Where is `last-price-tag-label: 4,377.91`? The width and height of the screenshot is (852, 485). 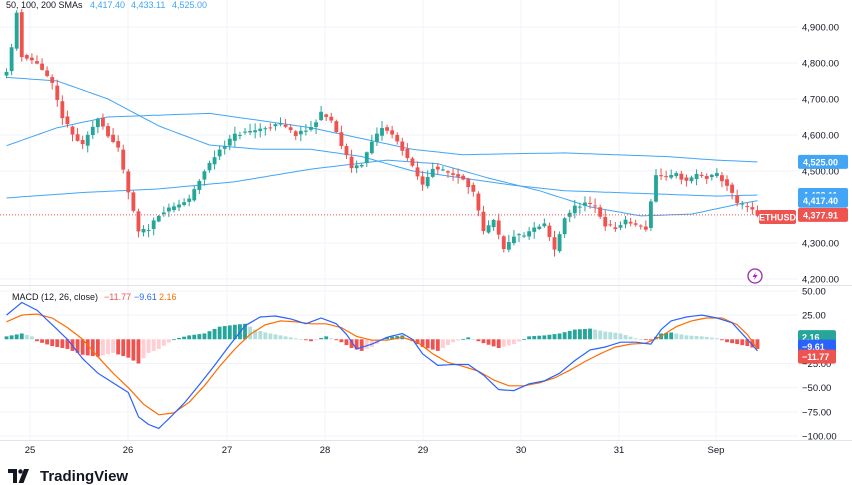 last-price-tag-label: 4,377.91 is located at coordinates (820, 215).